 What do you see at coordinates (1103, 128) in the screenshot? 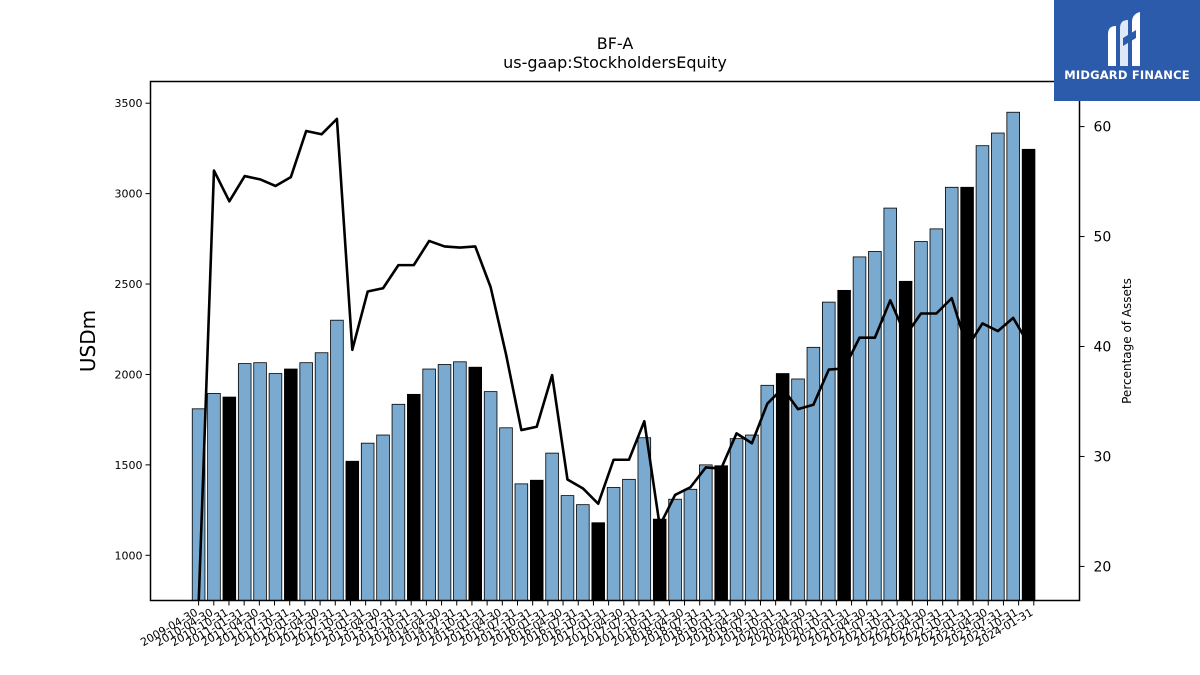
I see `y2-tick-label: 60` at bounding box center [1103, 128].